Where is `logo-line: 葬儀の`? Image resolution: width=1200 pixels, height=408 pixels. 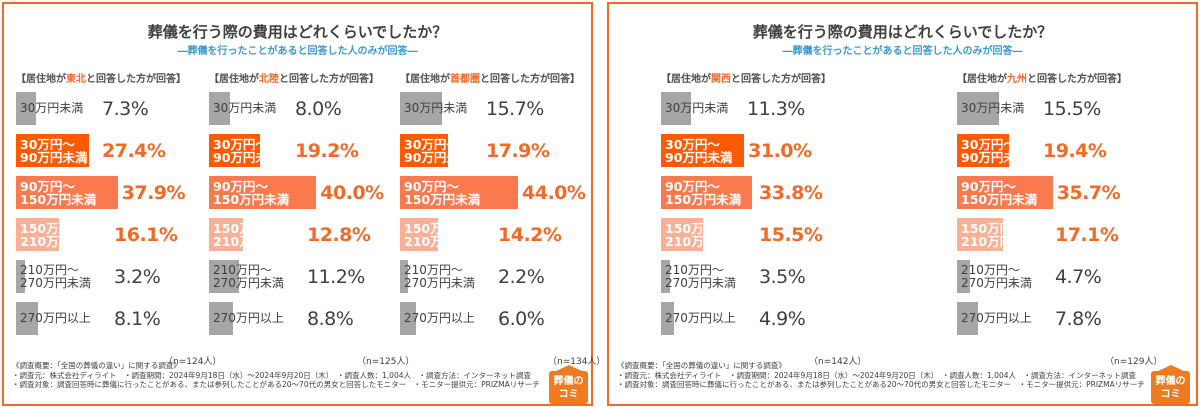 logo-line: 葬儀の is located at coordinates (1170, 381).